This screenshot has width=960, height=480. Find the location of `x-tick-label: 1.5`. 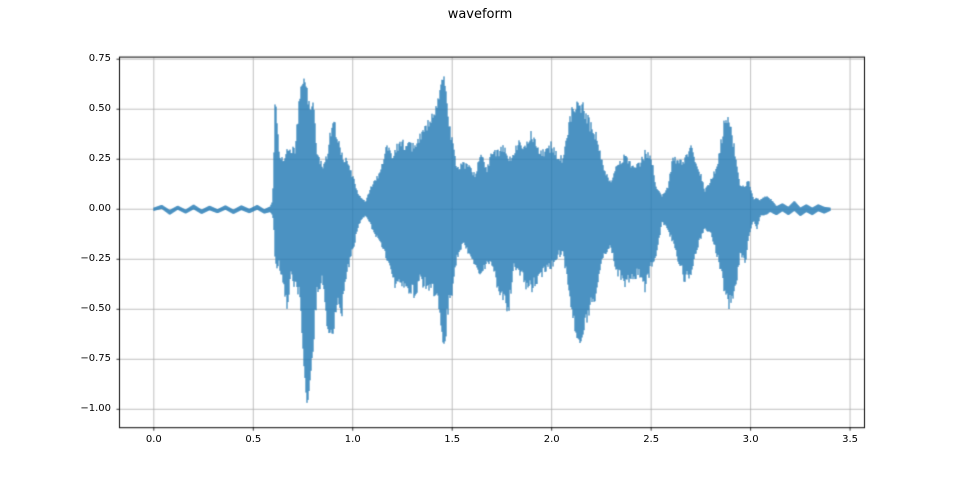

x-tick-label: 1.5 is located at coordinates (452, 440).